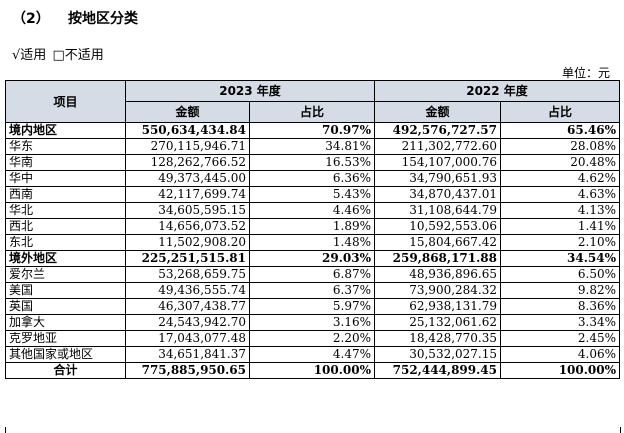 Image resolution: width=624 pixels, height=433 pixels. I want to click on table-row: 华北 34,605,595.15 4.46% 31,108,644.79 4.13%, so click(313, 210).